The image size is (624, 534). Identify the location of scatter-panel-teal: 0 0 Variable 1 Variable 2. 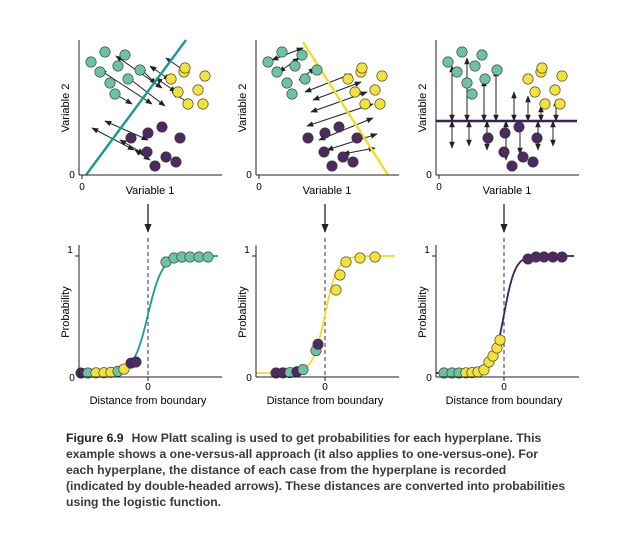
(141, 118).